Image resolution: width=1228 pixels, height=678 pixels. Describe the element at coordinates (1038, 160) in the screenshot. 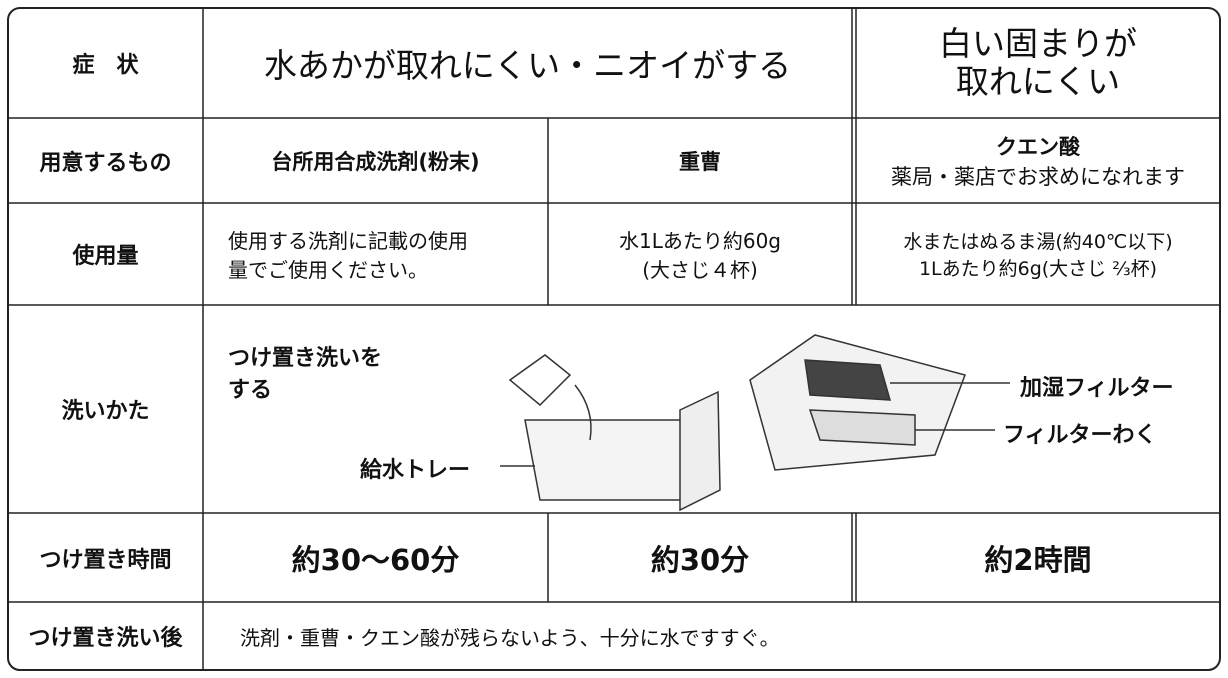

I see `item: クエン酸薬局・薬店でお求めになれます` at that location.